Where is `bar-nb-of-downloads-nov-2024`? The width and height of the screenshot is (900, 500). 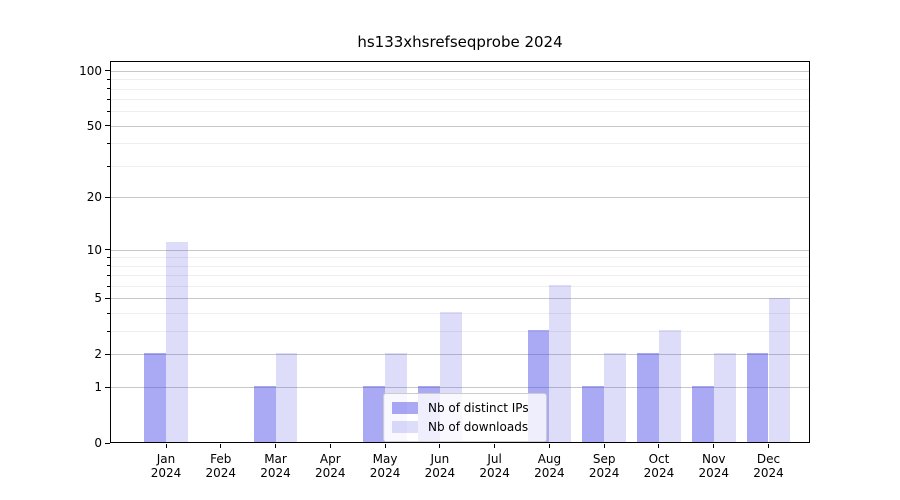
bar-nb-of-downloads-nov-2024 is located at coordinates (724, 397).